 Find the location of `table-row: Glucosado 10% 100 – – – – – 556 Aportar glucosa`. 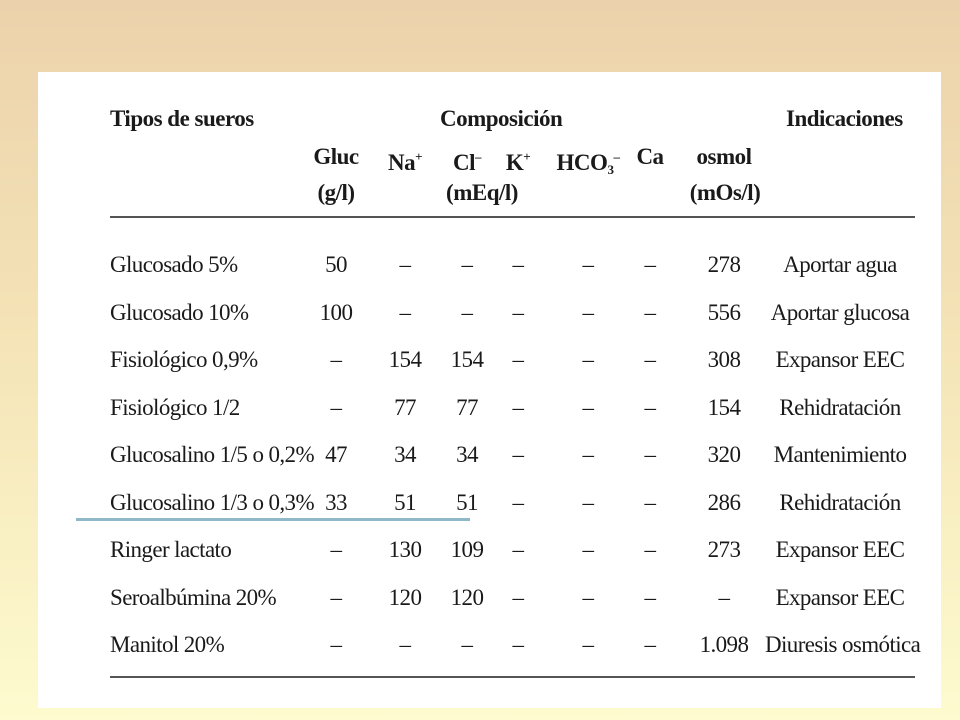

table-row: Glucosado 10% 100 – – – – – 556 Aportar glucosa is located at coordinates (512, 321).